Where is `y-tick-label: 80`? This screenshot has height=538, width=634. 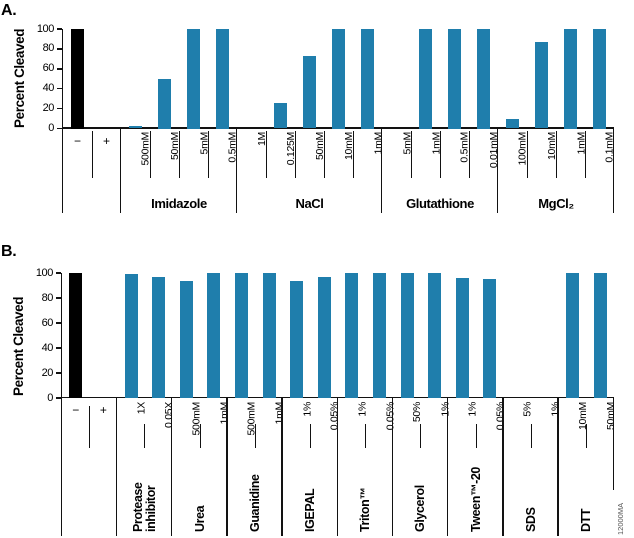 y-tick-label: 80 is located at coordinates (48, 48).